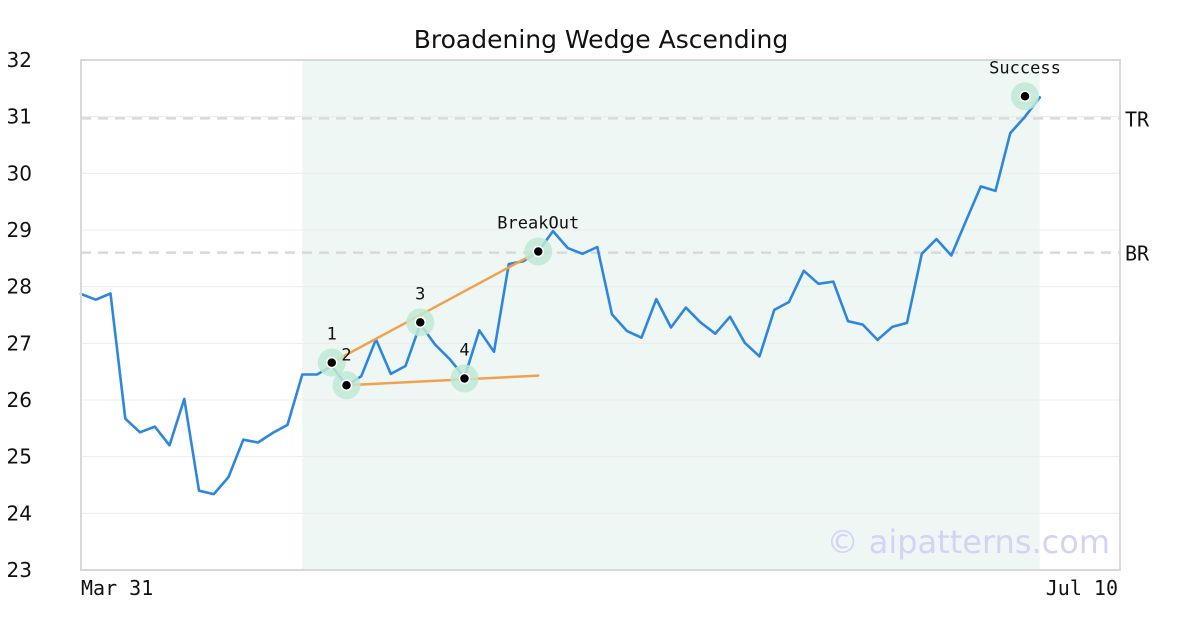  What do you see at coordinates (332, 335) in the screenshot?
I see `pattern-point-label: 1` at bounding box center [332, 335].